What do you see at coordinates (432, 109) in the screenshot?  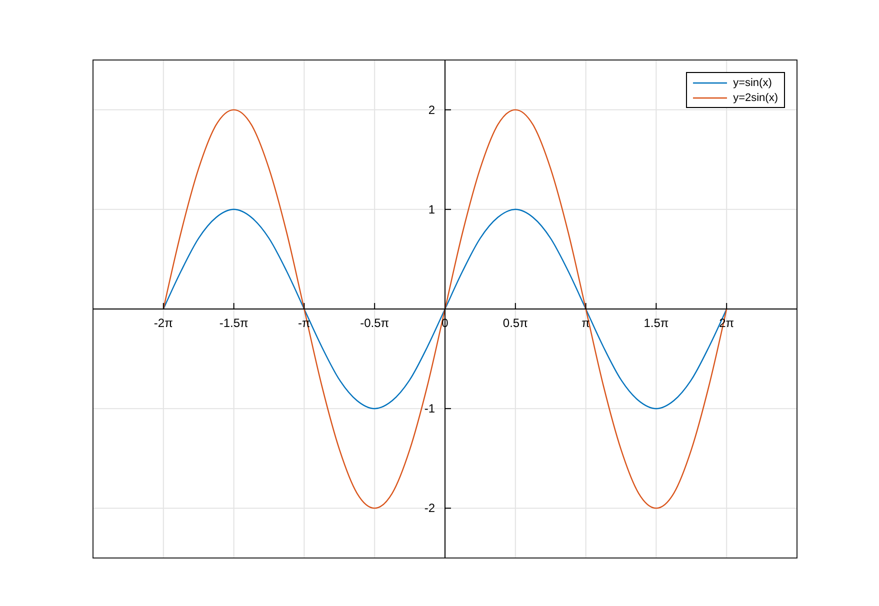 I see `y-tick-label: 2` at bounding box center [432, 109].